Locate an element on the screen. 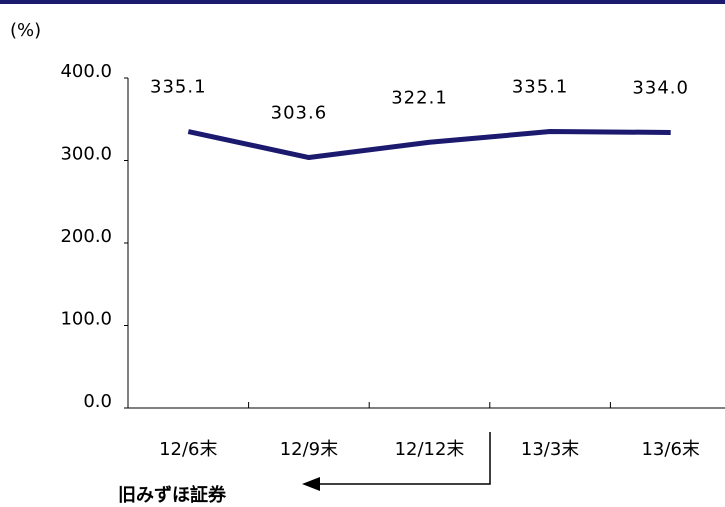  data-label: 322.1 is located at coordinates (419, 97).